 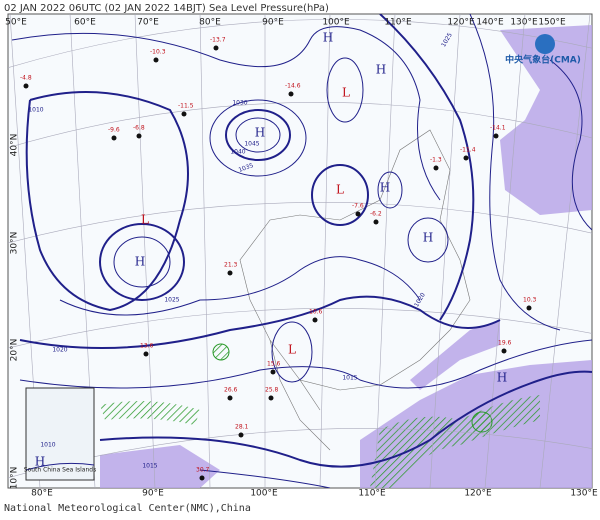 What do you see at coordinates (15, 145) in the screenshot?
I see `lat-label: 40°N` at bounding box center [15, 145].